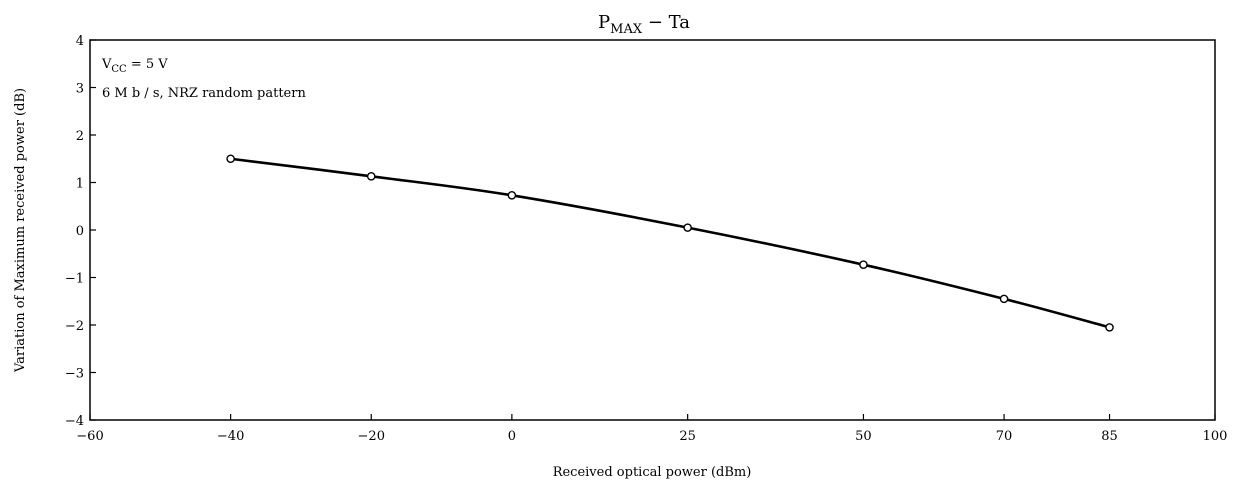 The height and width of the screenshot is (486, 1240). I want to click on y-tick-label: −1, so click(74, 279).